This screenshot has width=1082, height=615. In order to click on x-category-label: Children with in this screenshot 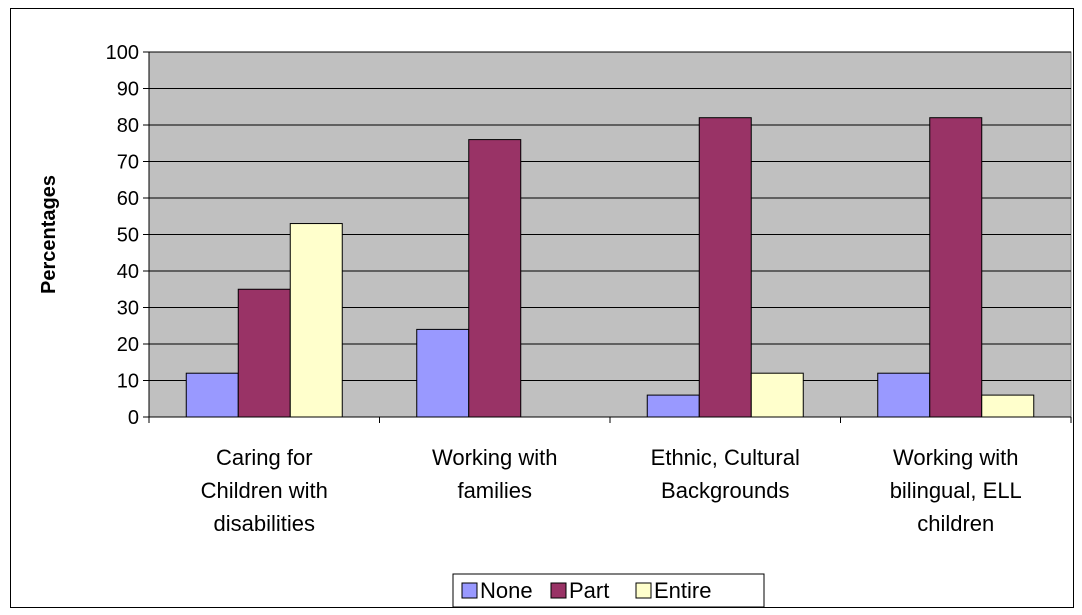, I will do `click(264, 490)`.